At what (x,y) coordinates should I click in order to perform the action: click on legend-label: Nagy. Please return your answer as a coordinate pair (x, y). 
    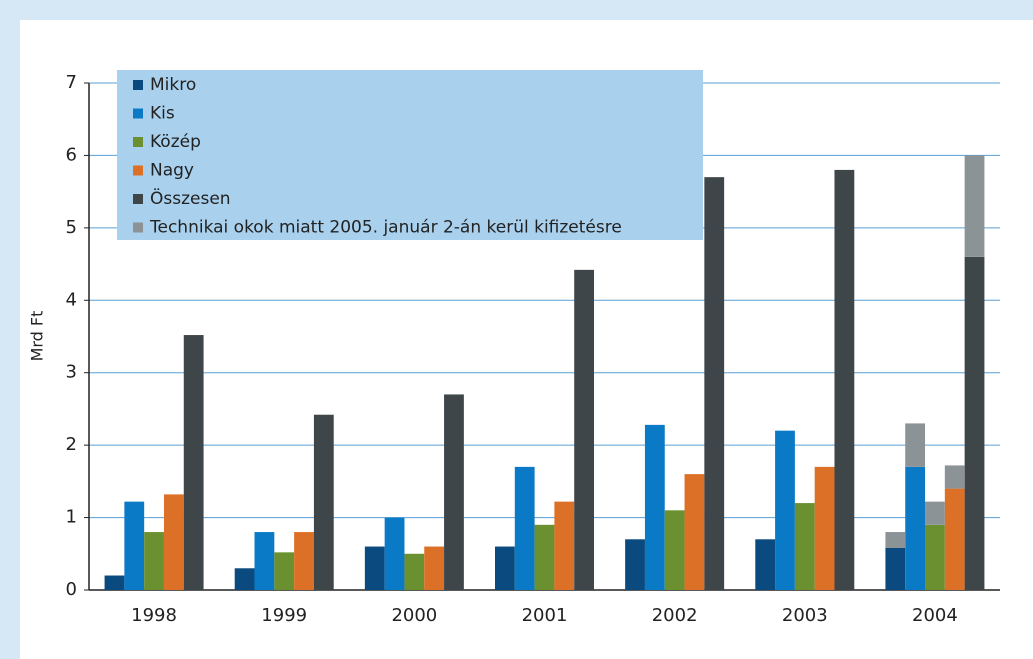
    Looking at the image, I should click on (172, 171).